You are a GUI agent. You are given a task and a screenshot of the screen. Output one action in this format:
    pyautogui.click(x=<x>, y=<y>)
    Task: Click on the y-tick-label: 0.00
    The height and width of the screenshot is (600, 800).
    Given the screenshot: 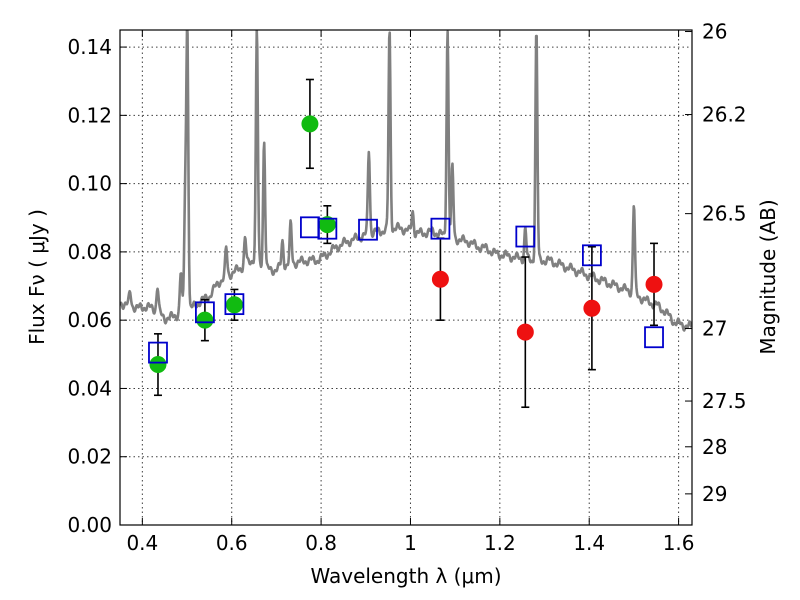 What is the action you would take?
    pyautogui.click(x=89, y=525)
    